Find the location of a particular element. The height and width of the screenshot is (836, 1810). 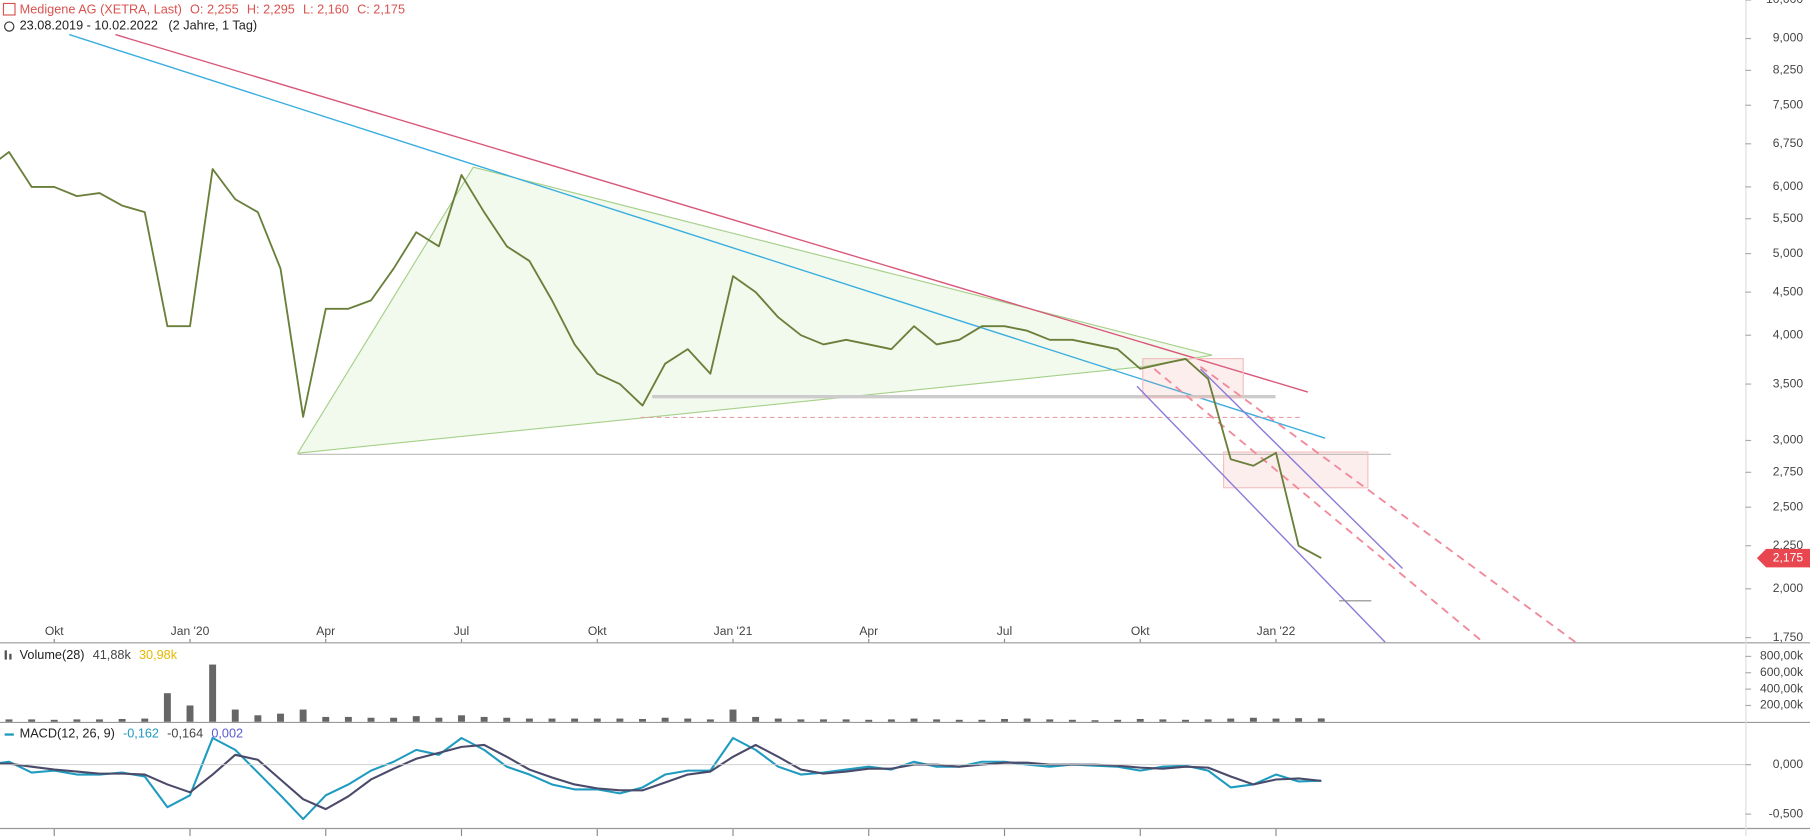

last-price-marker is located at coordinates (1783, 558).